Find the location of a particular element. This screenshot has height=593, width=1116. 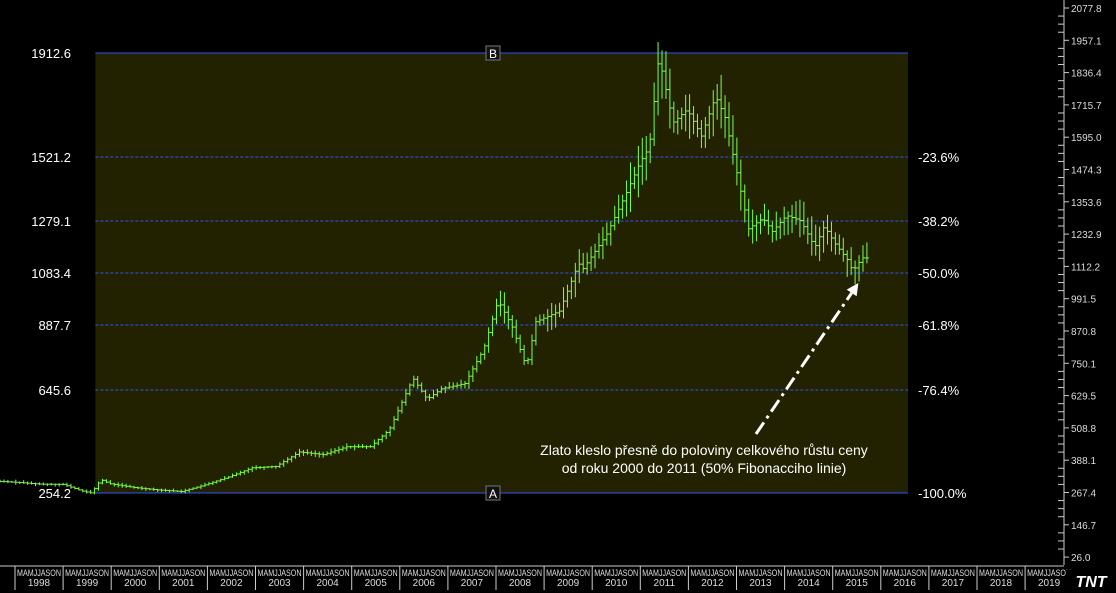

fib-percent-label: -100.0% is located at coordinates (942, 493).